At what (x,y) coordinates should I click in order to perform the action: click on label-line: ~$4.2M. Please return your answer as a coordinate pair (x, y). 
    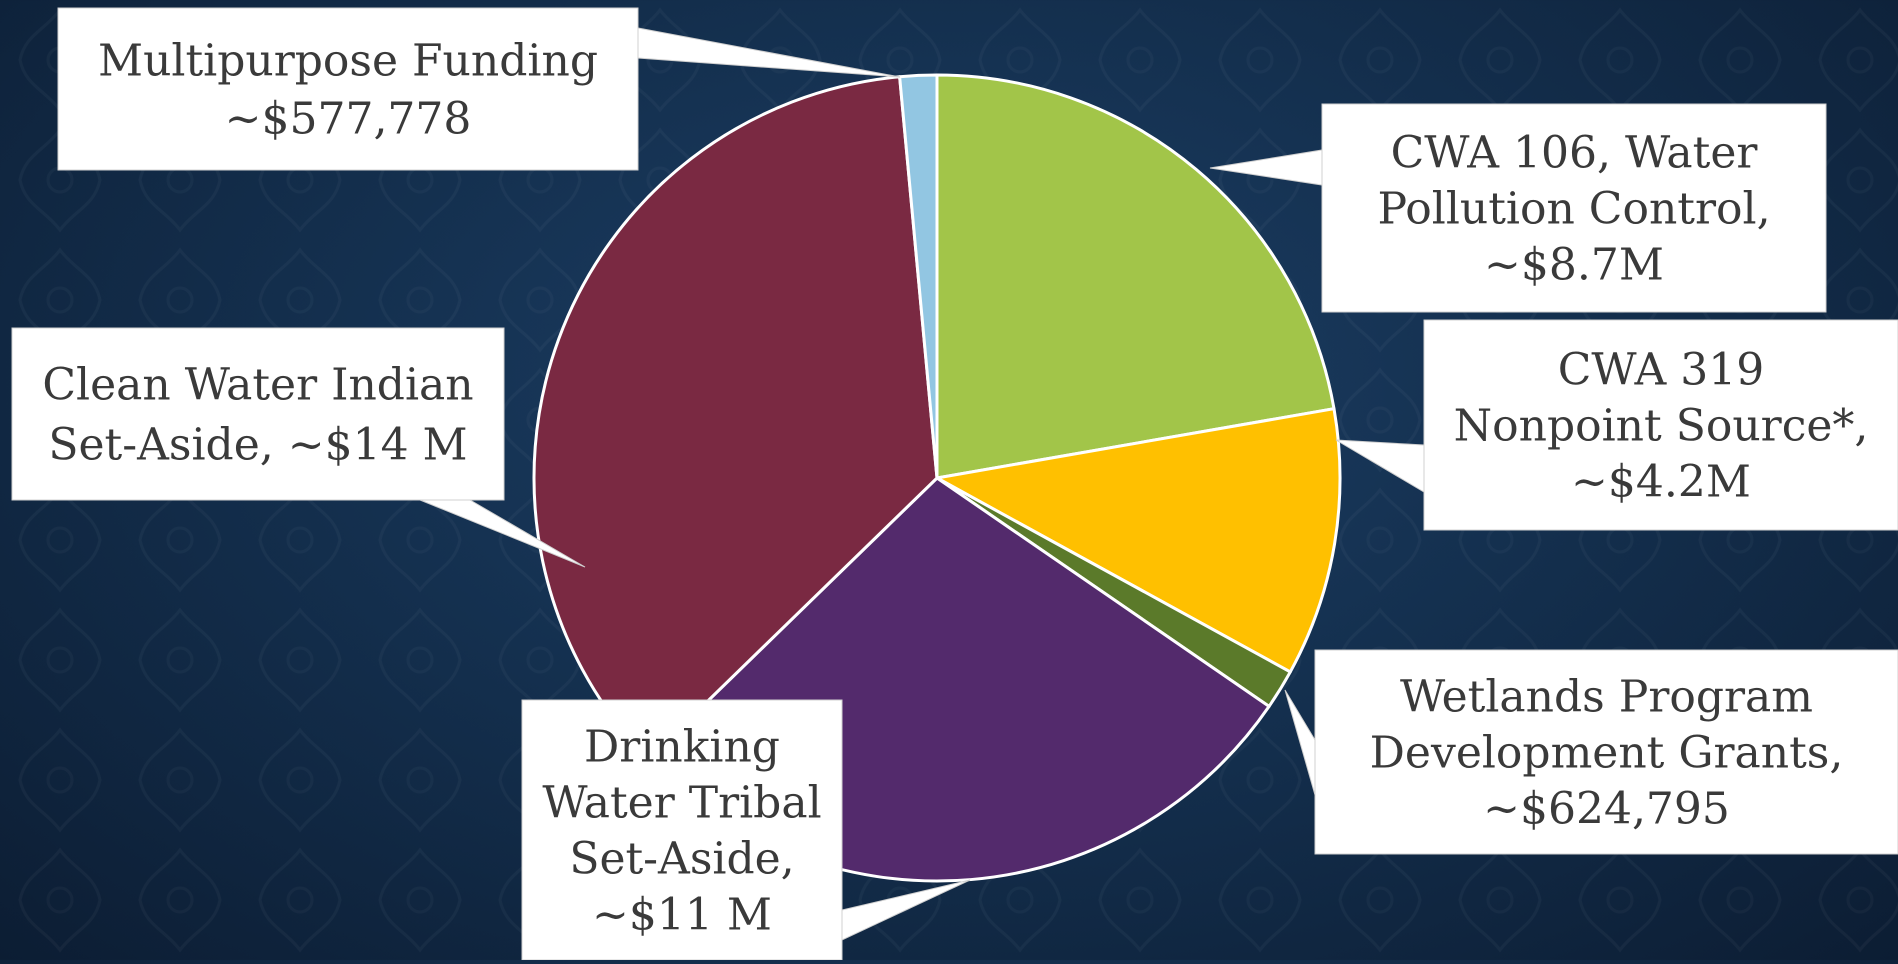
    Looking at the image, I should click on (1661, 481).